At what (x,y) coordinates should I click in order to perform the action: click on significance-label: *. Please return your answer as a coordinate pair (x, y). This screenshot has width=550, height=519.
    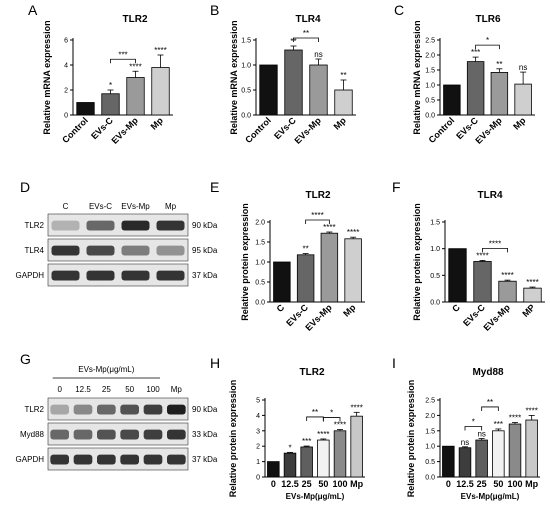
    Looking at the image, I should click on (110, 85).